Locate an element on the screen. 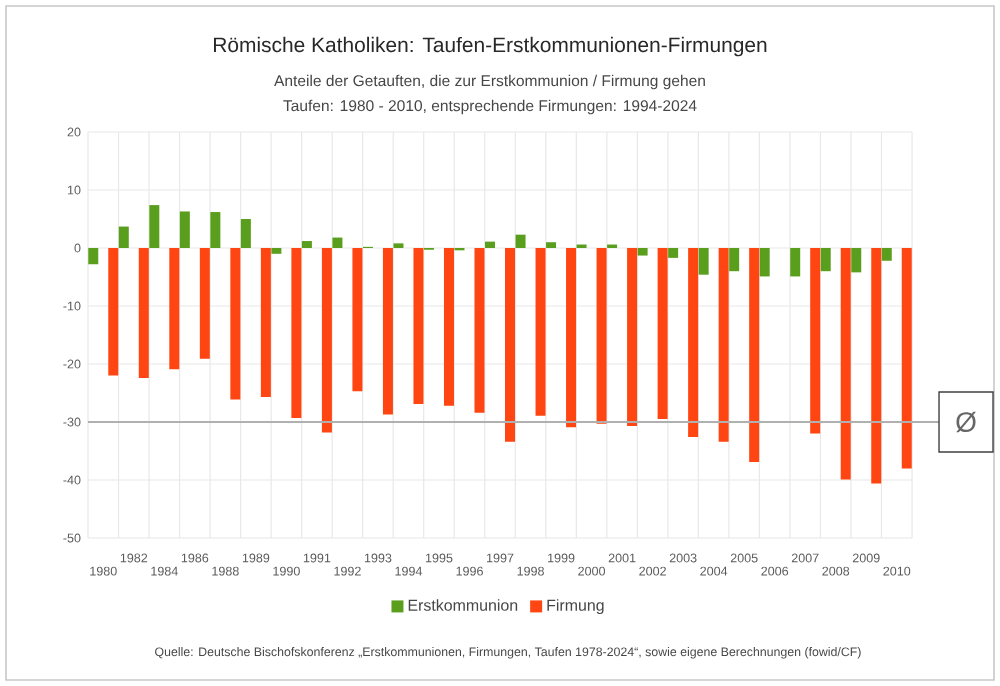 The height and width of the screenshot is (686, 1000). chart-title: Römische Katholiken: Taufen-Erstkommunionen-Firmungen is located at coordinates (490, 46).